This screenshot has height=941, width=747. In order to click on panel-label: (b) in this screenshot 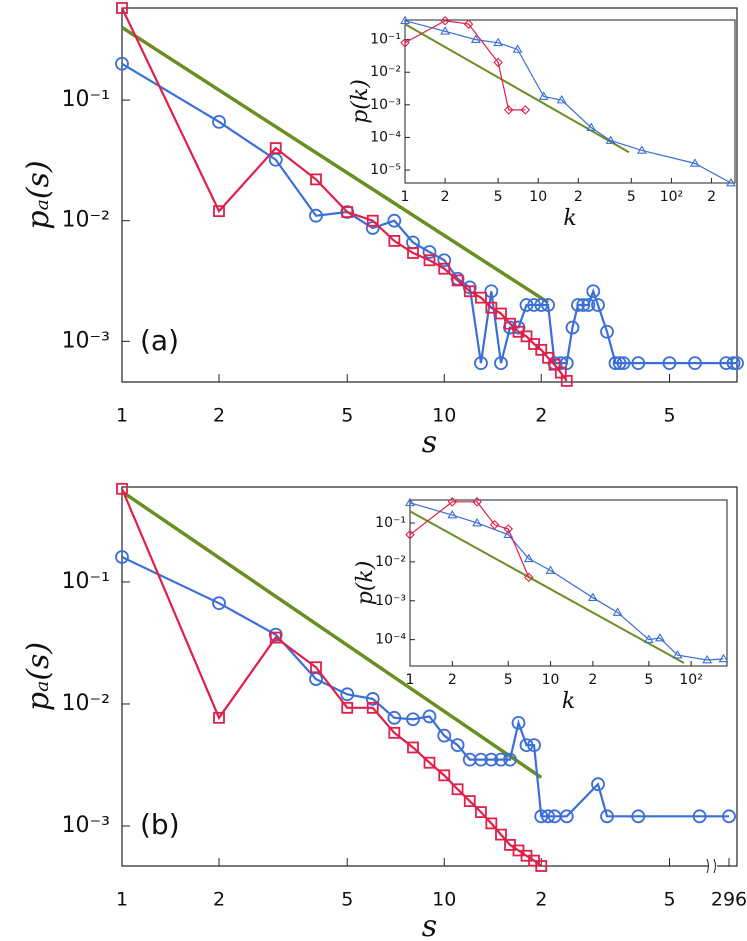, I will do `click(160, 824)`.